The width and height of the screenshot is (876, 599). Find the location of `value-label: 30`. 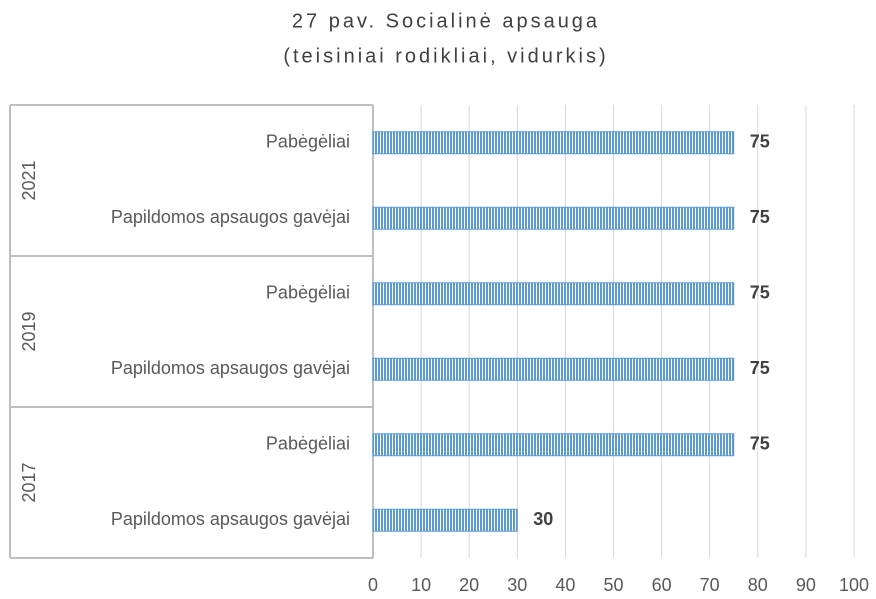

value-label: 30 is located at coordinates (543, 519).